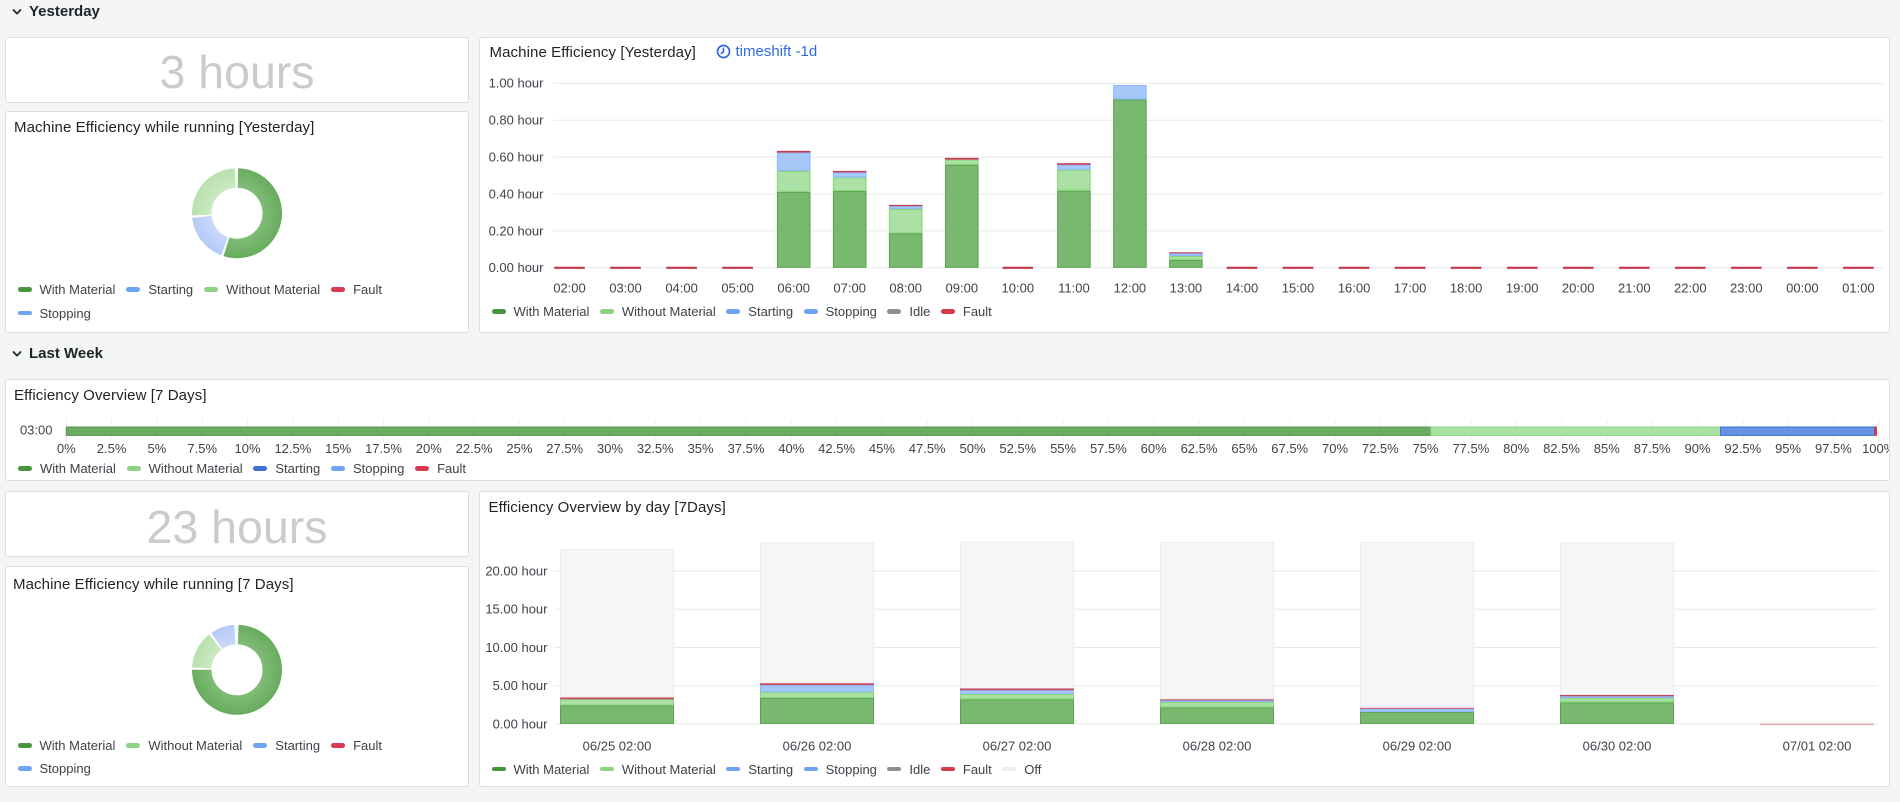  What do you see at coordinates (1353, 287) in the screenshot?
I see `svg-text: 16:00` at bounding box center [1353, 287].